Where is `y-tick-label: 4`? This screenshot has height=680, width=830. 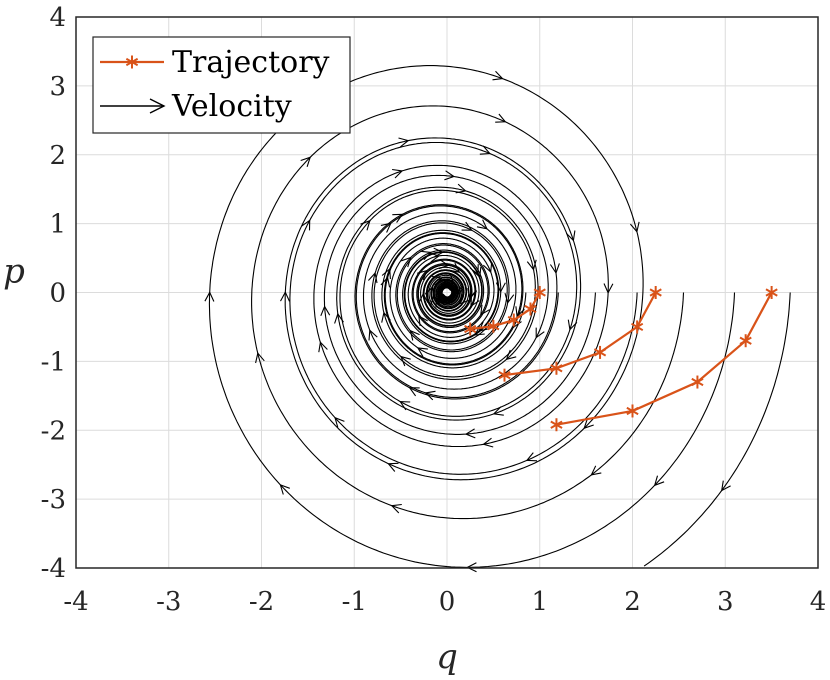
y-tick-label: 4 is located at coordinates (57, 18).